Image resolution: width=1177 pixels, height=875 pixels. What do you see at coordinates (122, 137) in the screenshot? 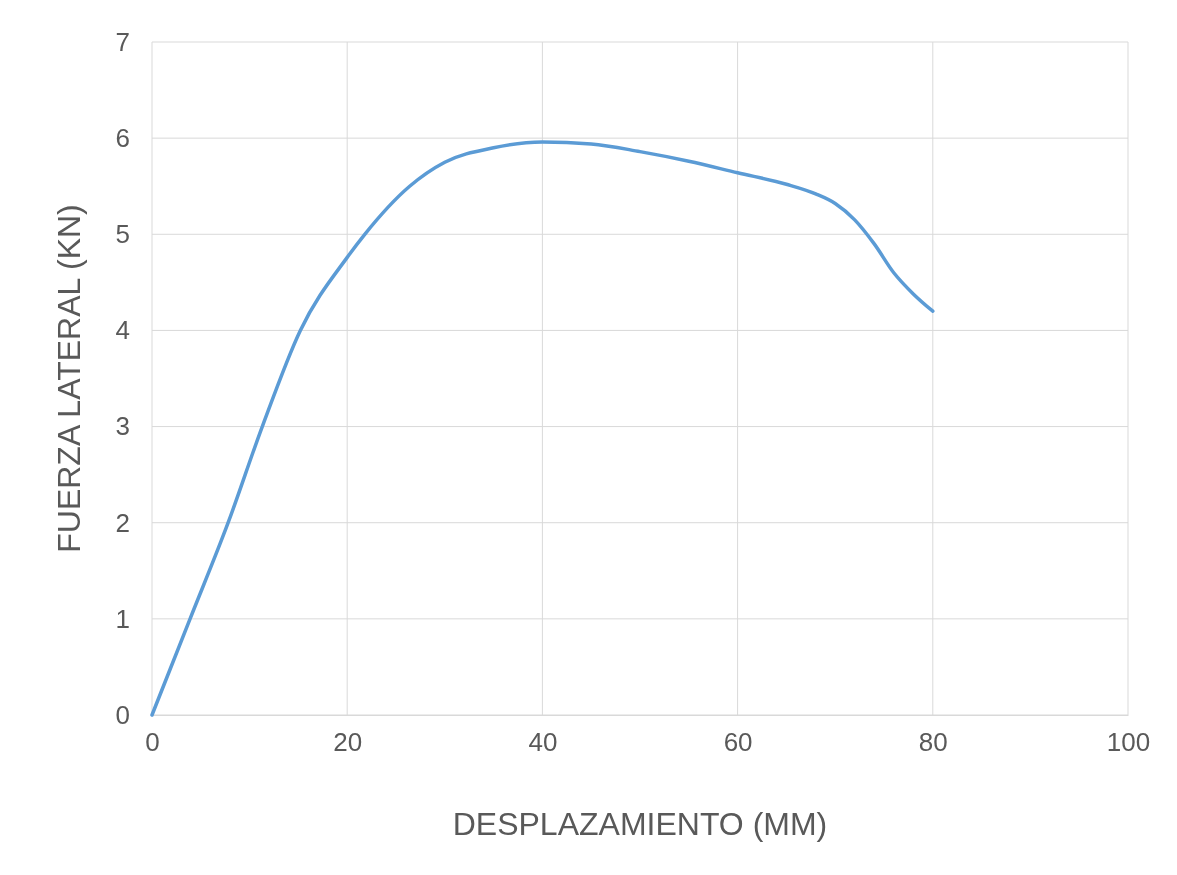
I see `y-tick-label: 6` at bounding box center [122, 137].